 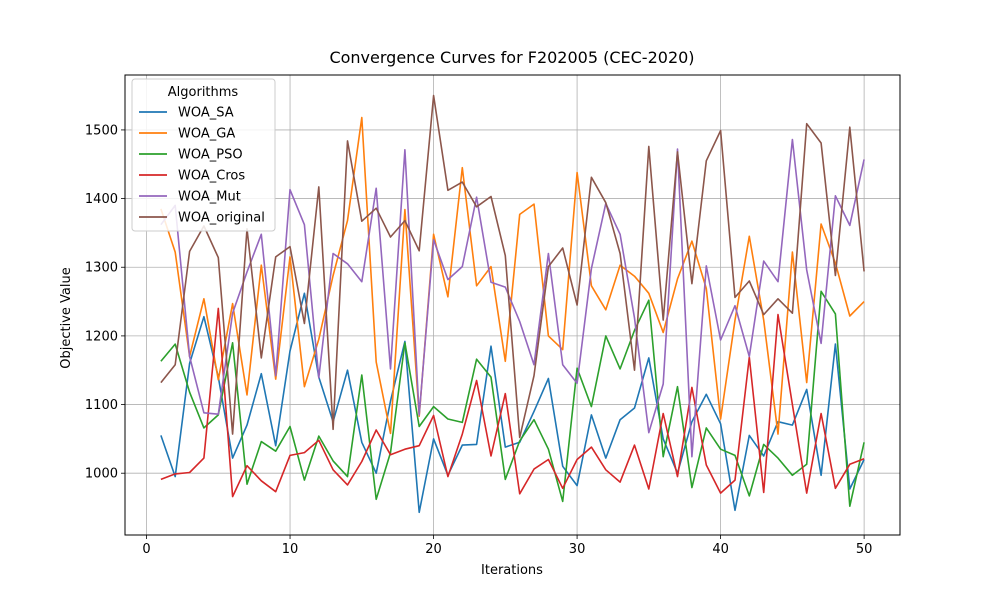 What do you see at coordinates (209, 197) in the screenshot?
I see `legend-label: WOA_Mut` at bounding box center [209, 197].